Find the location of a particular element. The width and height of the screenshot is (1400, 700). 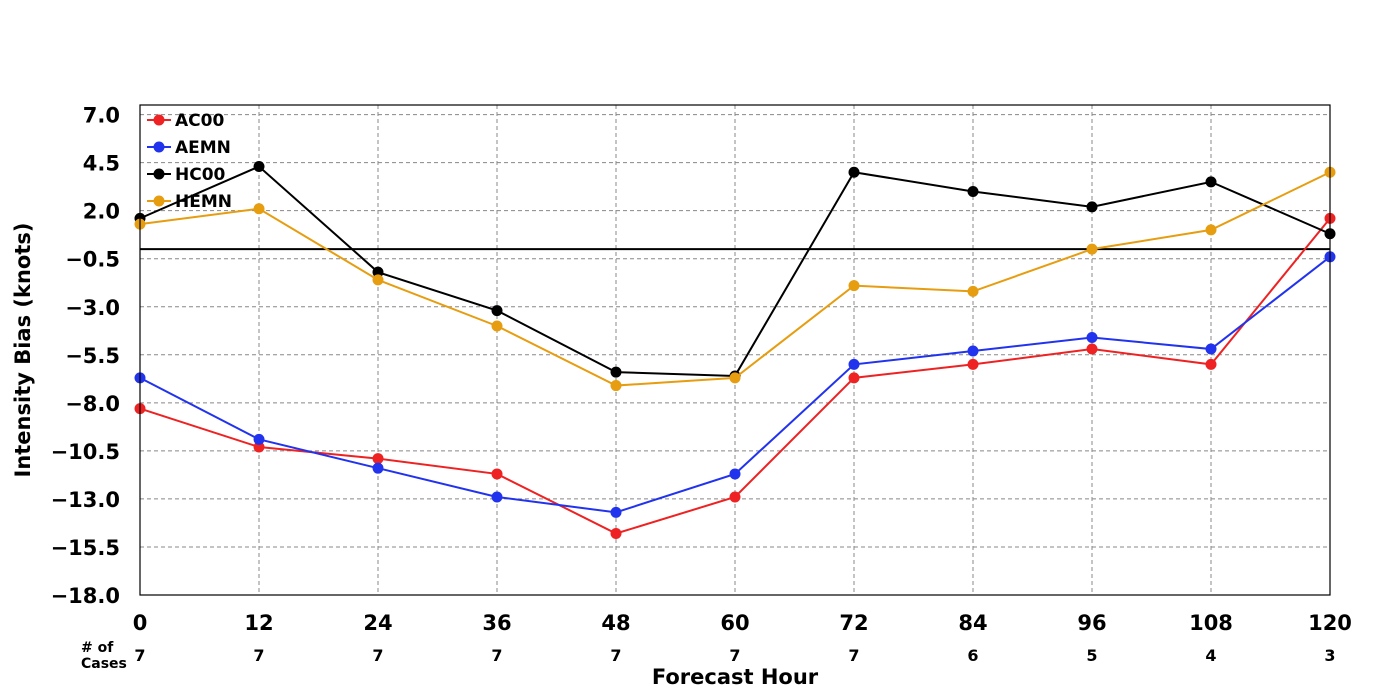

legend-label: AC00 is located at coordinates (199, 121).